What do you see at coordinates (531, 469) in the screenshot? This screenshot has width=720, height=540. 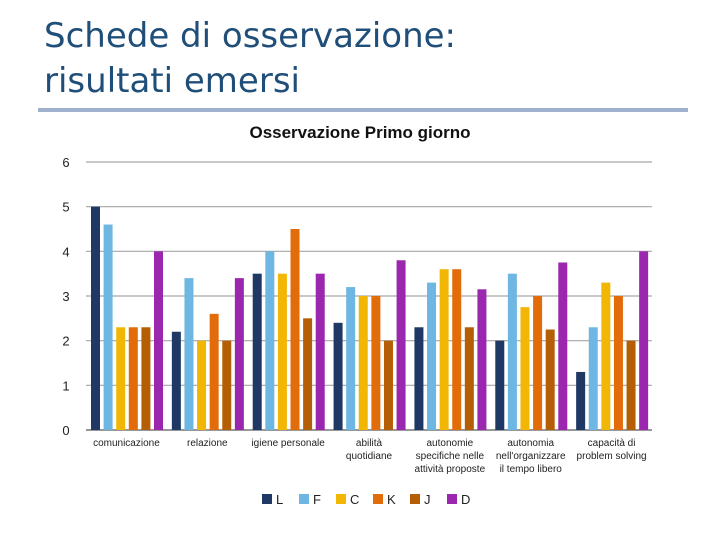 I see `x-category-label: il tempo libero` at bounding box center [531, 469].